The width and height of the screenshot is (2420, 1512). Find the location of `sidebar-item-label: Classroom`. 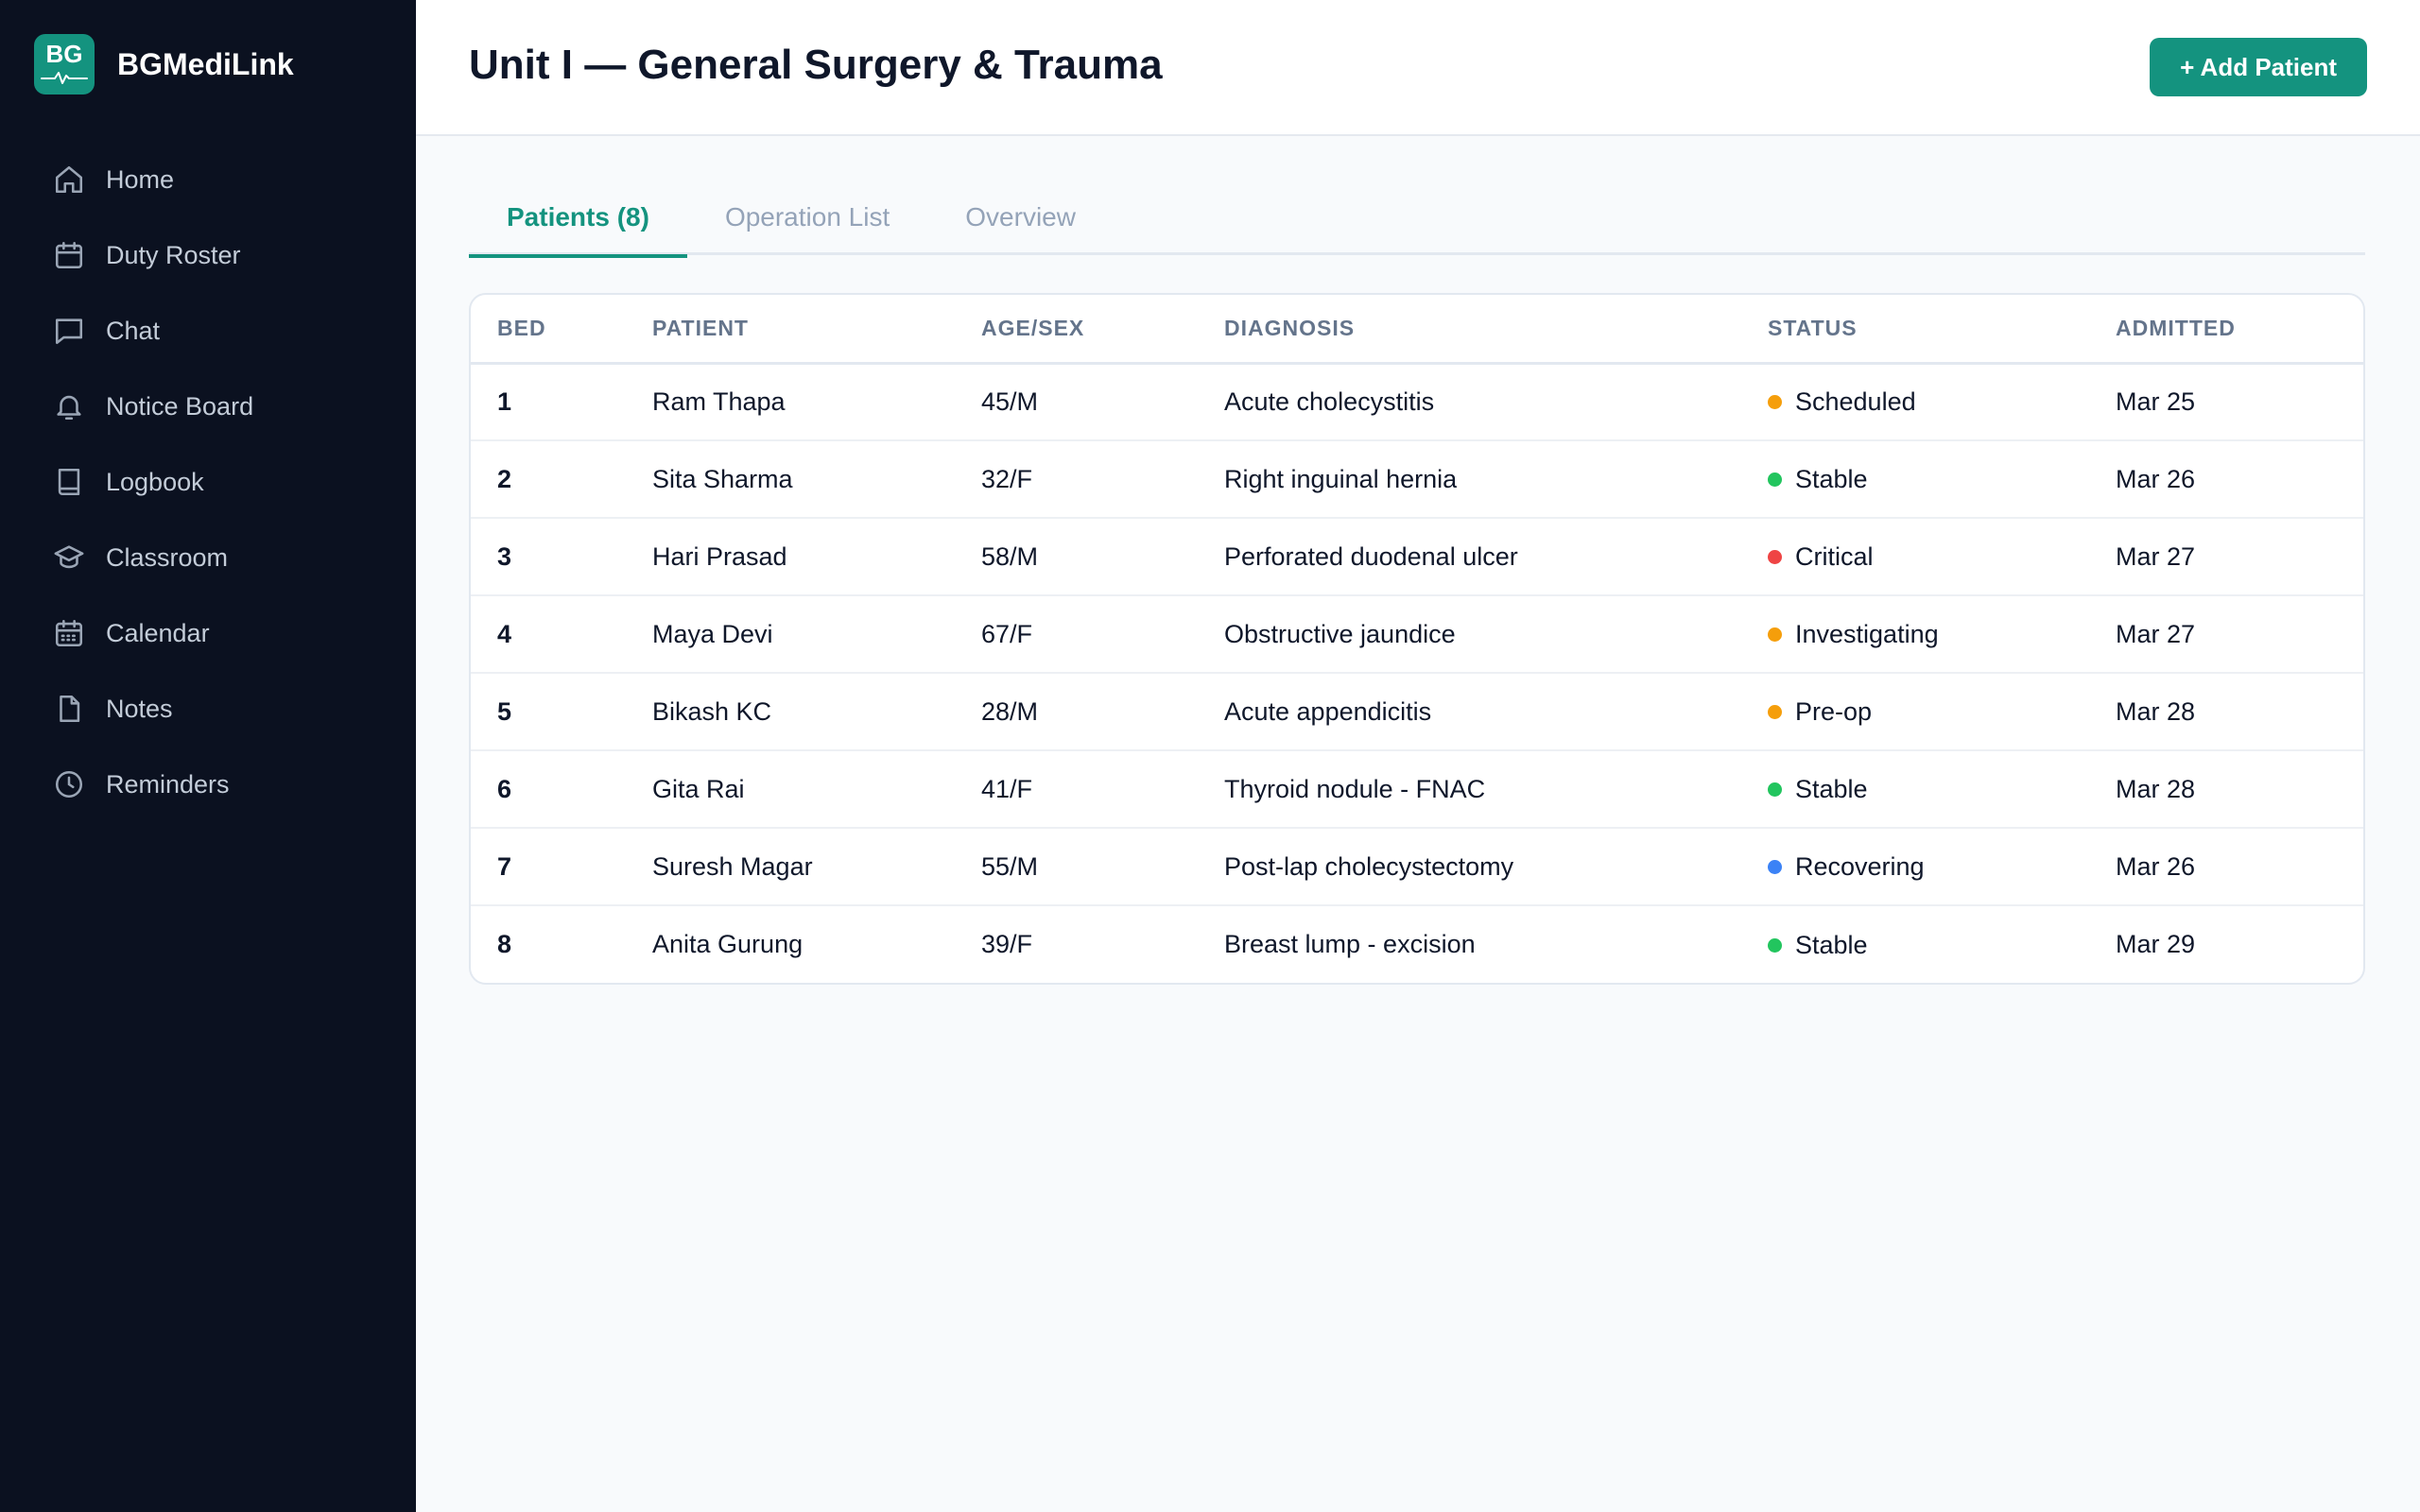

sidebar-item-label: Classroom is located at coordinates (167, 557).